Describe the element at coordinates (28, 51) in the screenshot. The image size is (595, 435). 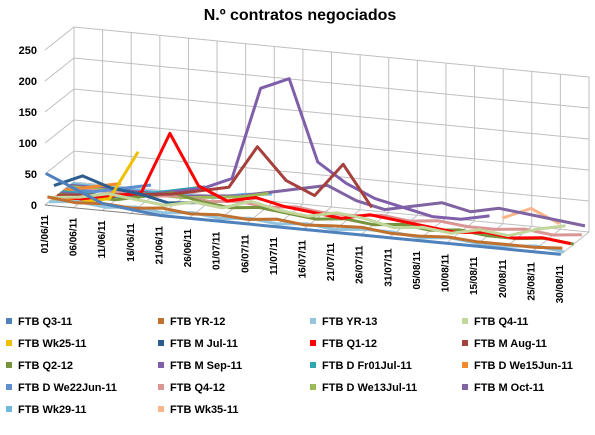
I see `y-tick-label: 250` at that location.